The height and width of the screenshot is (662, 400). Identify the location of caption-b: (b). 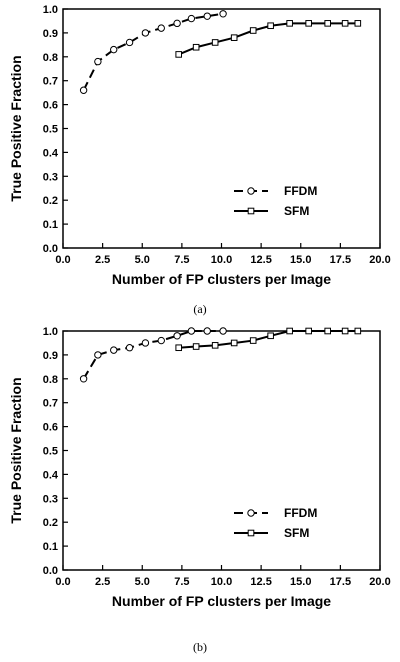
(200, 647).